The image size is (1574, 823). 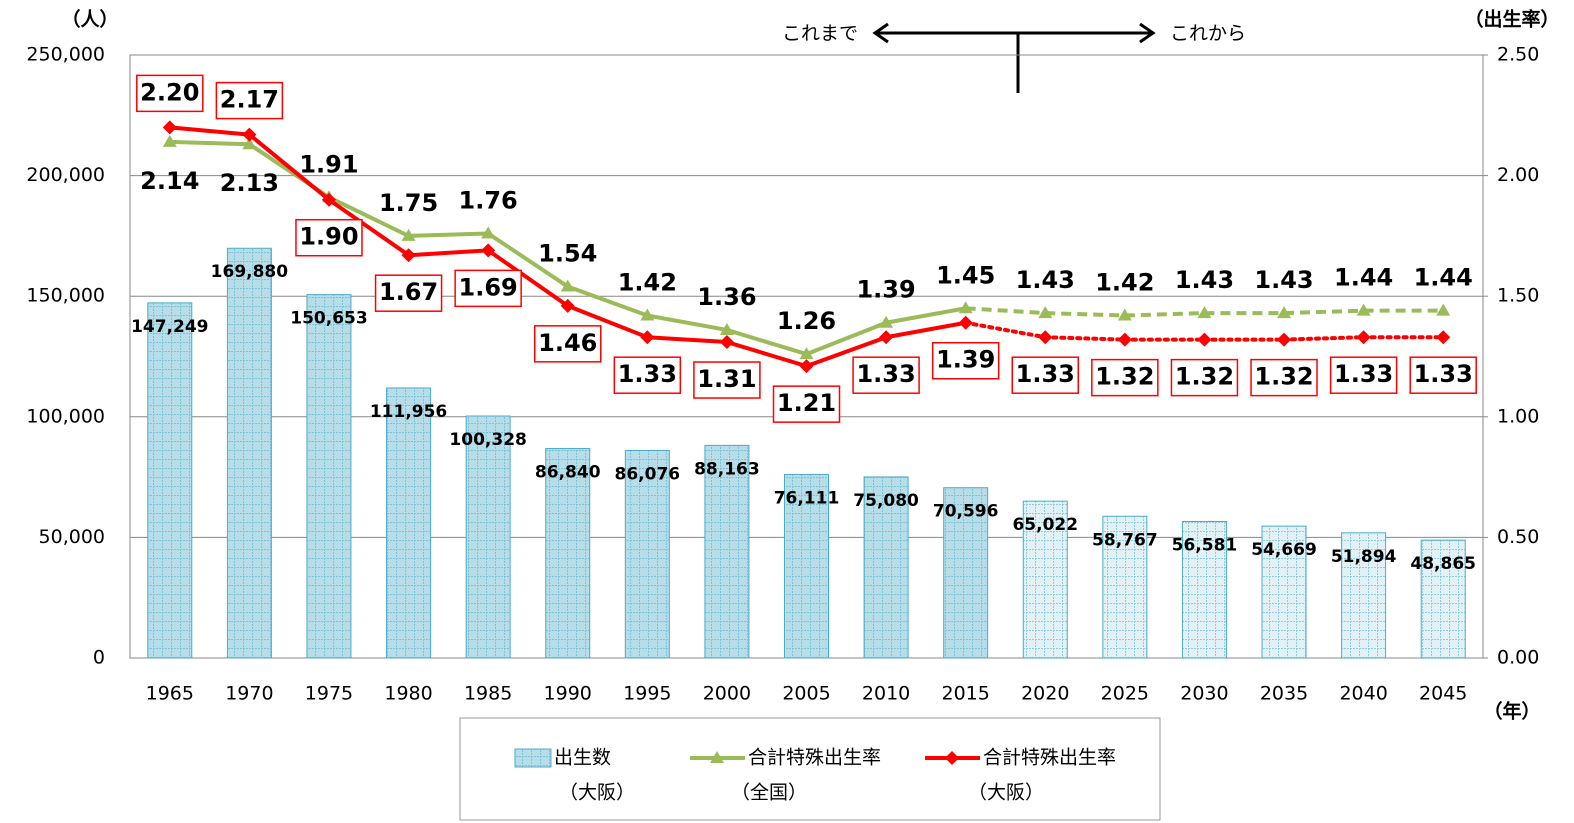 What do you see at coordinates (1284, 694) in the screenshot?
I see `x-tick-label: 2035` at bounding box center [1284, 694].